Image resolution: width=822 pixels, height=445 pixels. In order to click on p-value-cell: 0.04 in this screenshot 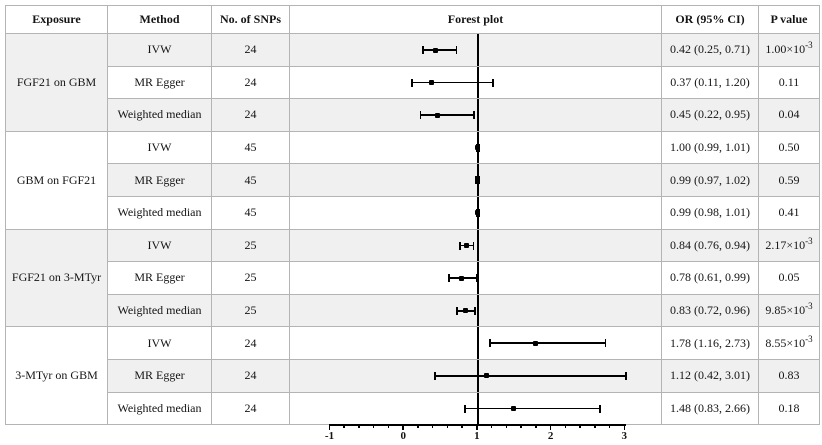, I will do `click(789, 115)`.